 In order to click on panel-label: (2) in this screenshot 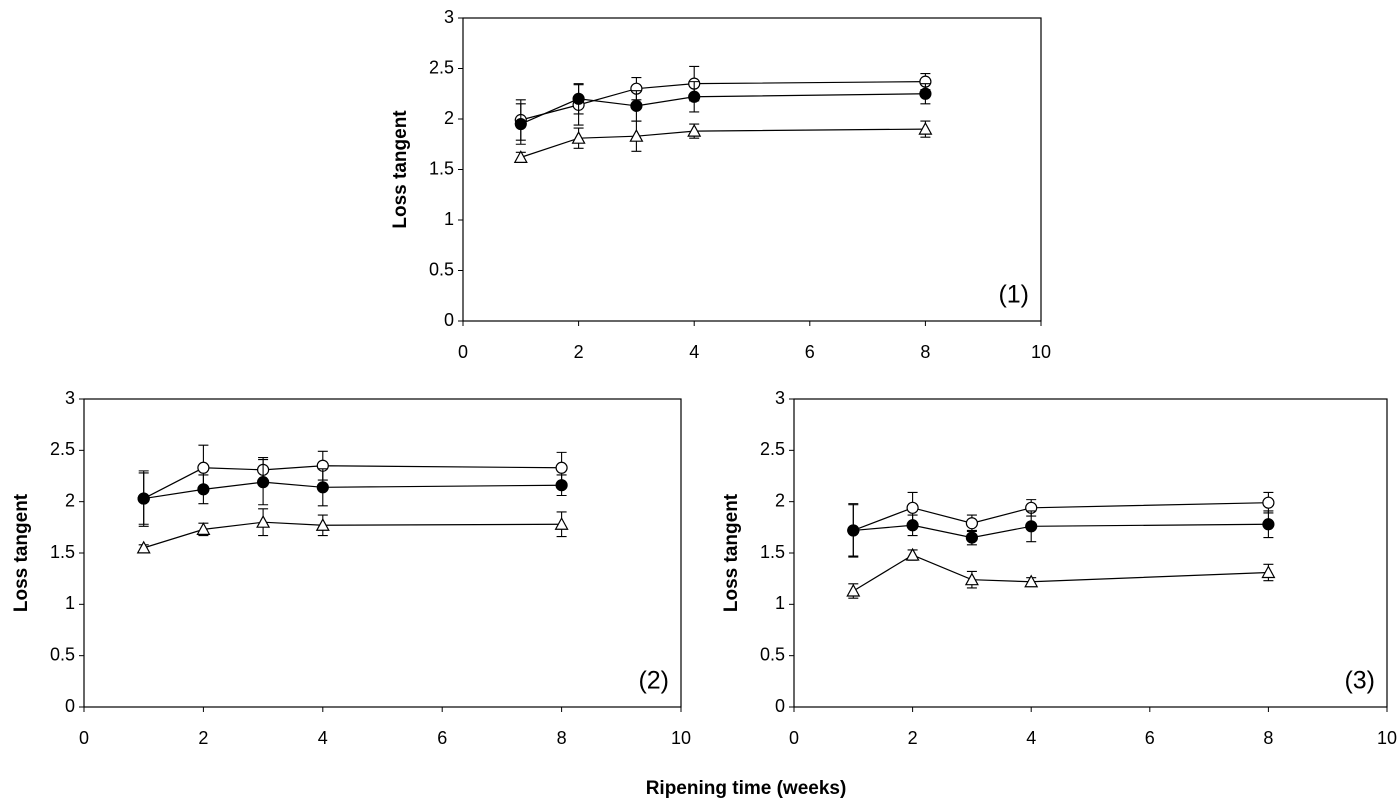, I will do `click(653, 681)`.